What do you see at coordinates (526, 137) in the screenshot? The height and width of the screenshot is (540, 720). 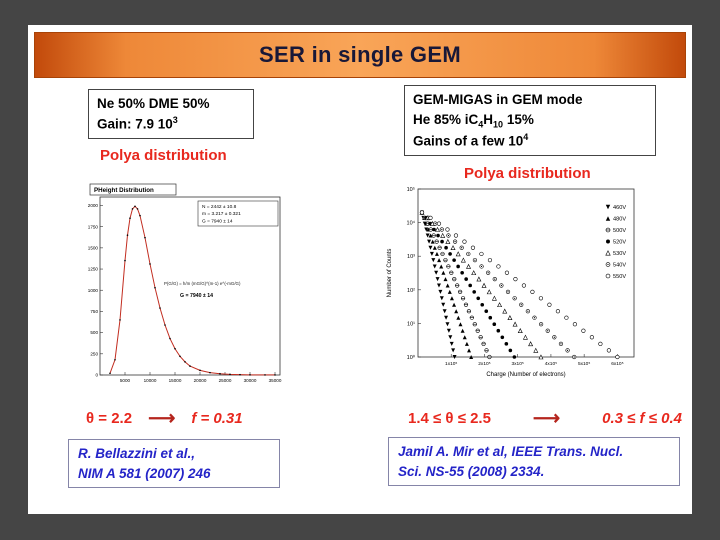 I see `gain-exponent: 4` at bounding box center [526, 137].